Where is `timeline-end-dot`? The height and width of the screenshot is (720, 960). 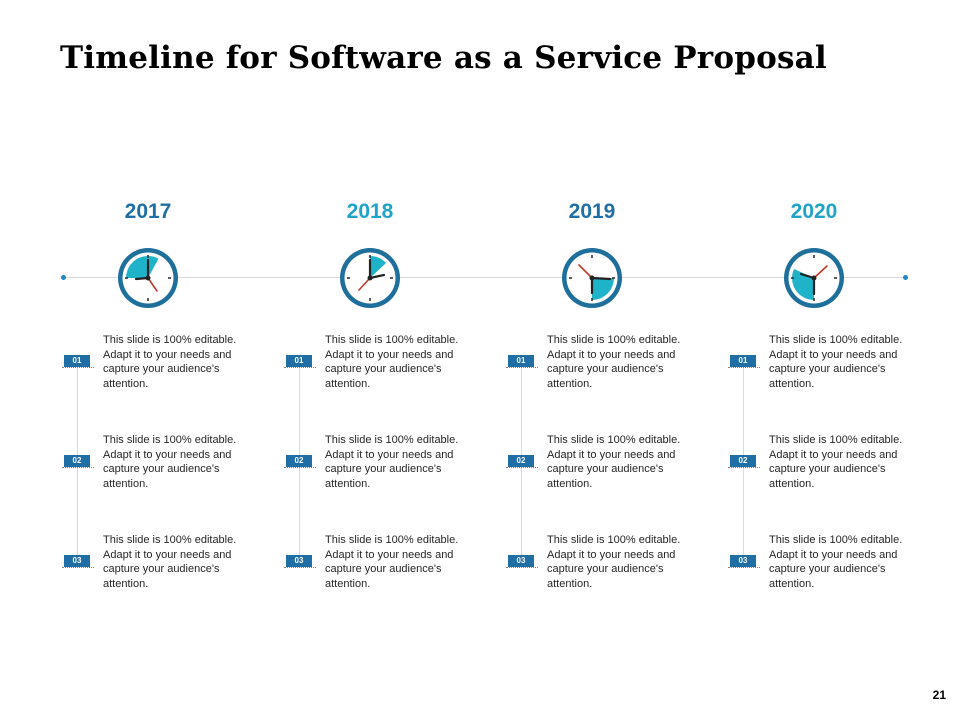
timeline-end-dot is located at coordinates (905, 277).